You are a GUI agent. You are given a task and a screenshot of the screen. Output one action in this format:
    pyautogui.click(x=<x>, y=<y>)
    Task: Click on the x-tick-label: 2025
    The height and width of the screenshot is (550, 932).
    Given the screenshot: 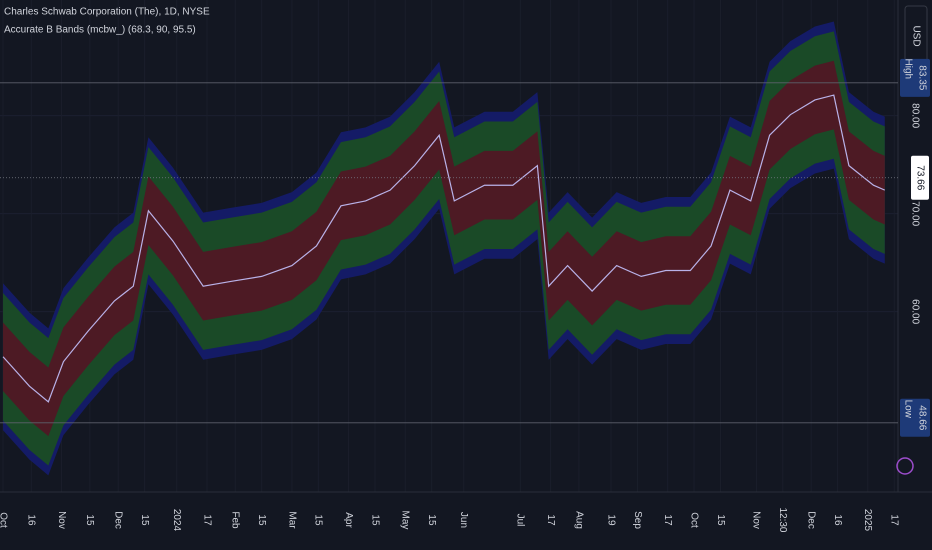 What is the action you would take?
    pyautogui.click(x=867, y=520)
    